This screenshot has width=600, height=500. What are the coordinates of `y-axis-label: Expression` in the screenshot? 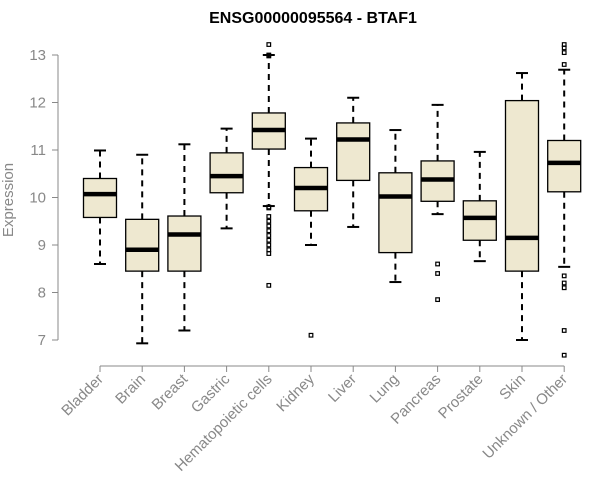 It's located at (8, 200).